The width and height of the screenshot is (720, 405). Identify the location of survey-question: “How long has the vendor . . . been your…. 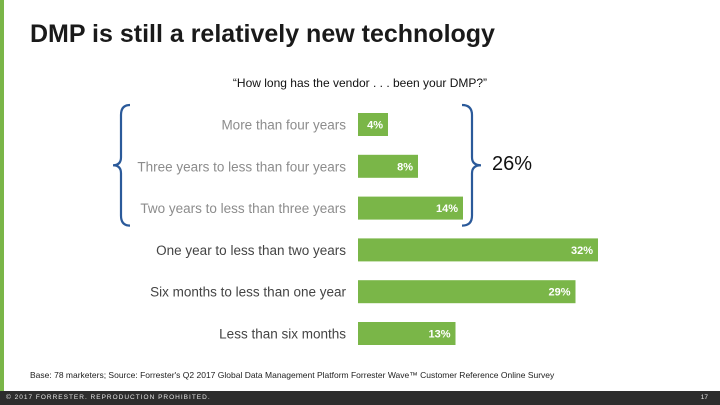
(360, 83).